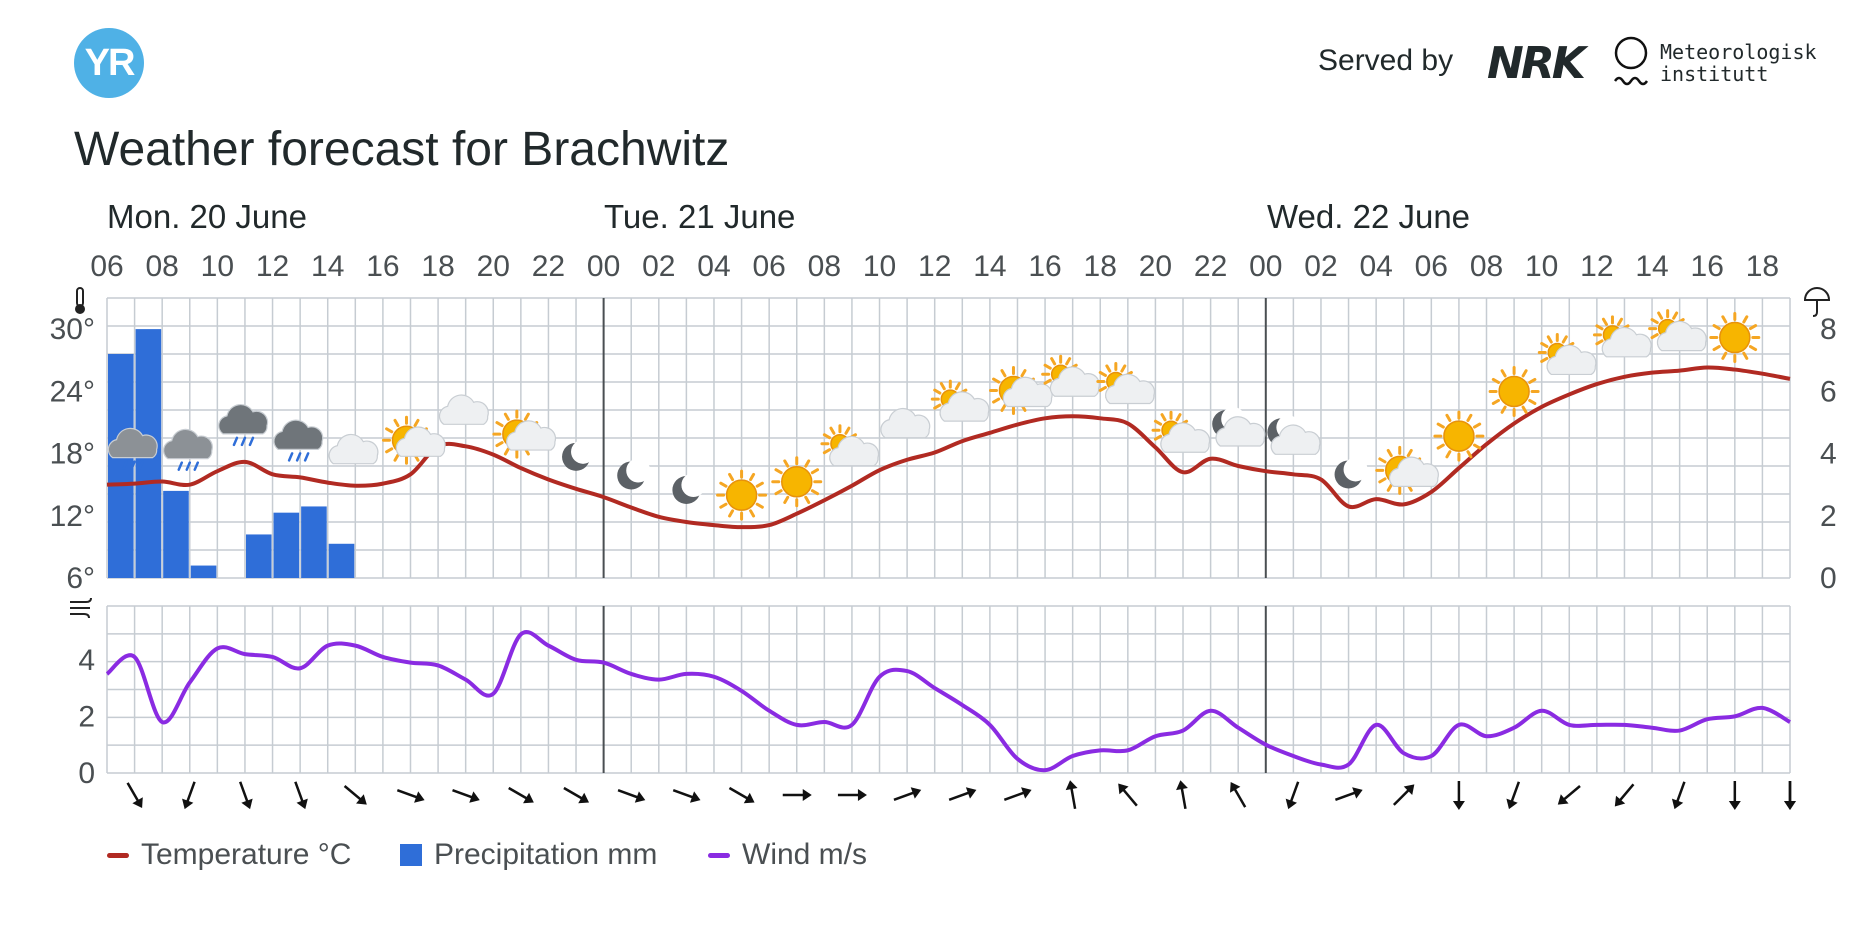  I want to click on page-title: Weather forecast for Brachwitz, so click(402, 149).